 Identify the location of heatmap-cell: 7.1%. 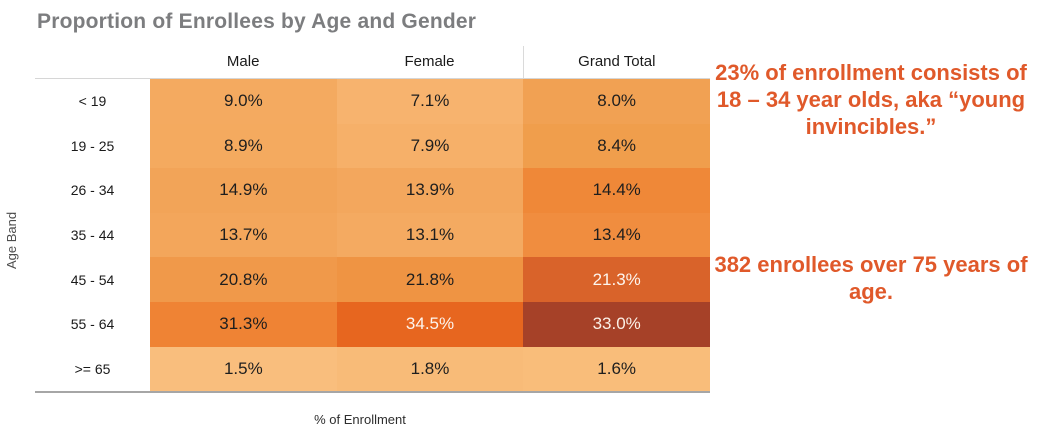
(430, 101).